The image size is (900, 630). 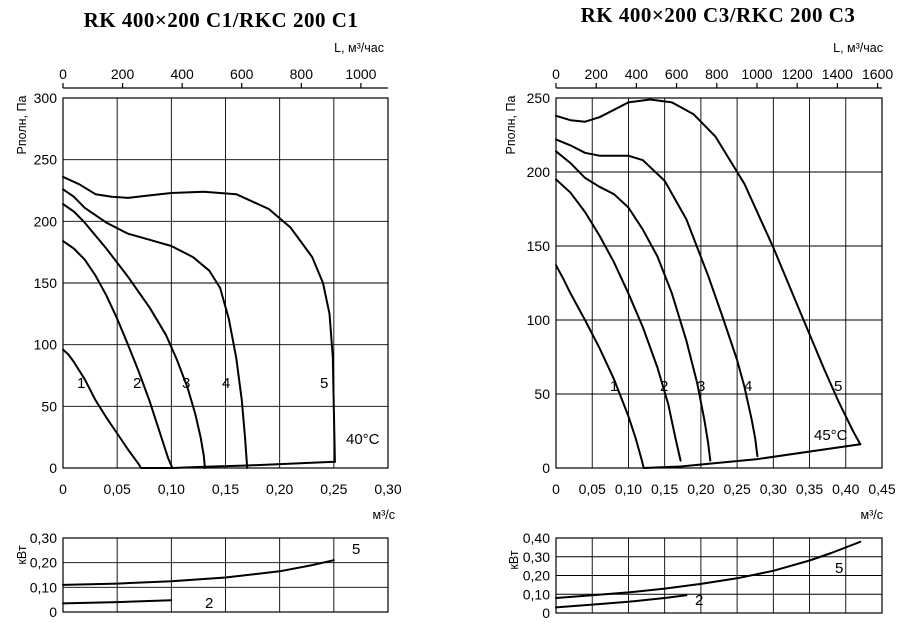 I want to click on power-tick-label: 0,40, so click(x=536, y=538).